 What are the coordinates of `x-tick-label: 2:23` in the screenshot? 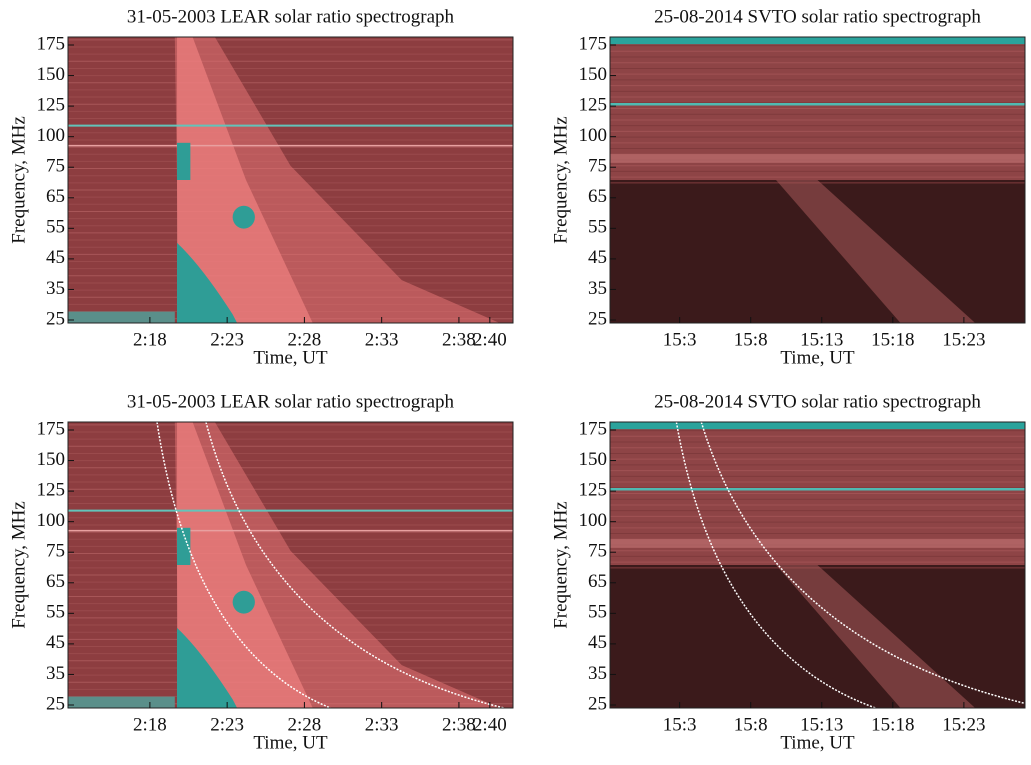 It's located at (227, 339).